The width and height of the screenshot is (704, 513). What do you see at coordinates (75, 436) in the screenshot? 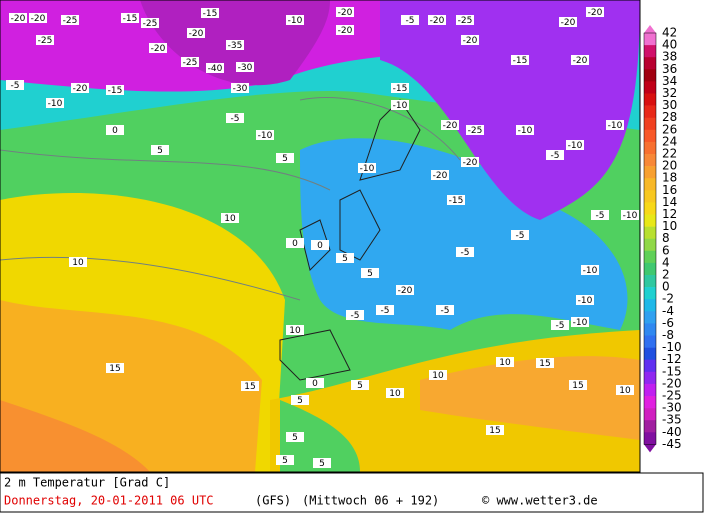
I see `warm-zone` at bounding box center [75, 436].